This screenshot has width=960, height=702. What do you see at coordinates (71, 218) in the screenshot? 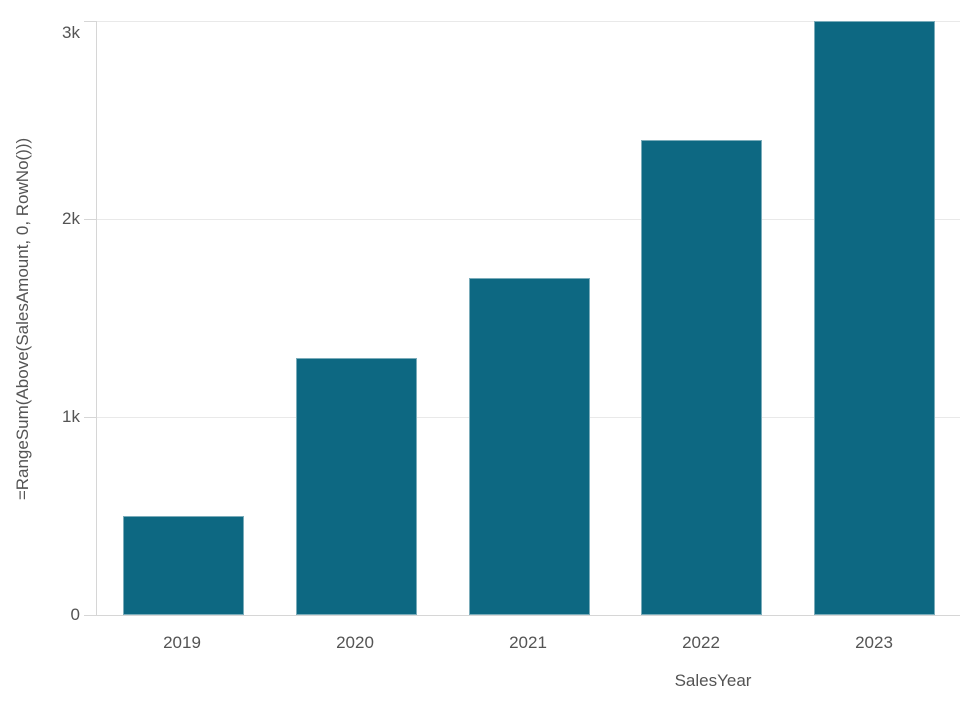
I see `y-tick-label-2k: 2k` at bounding box center [71, 218].